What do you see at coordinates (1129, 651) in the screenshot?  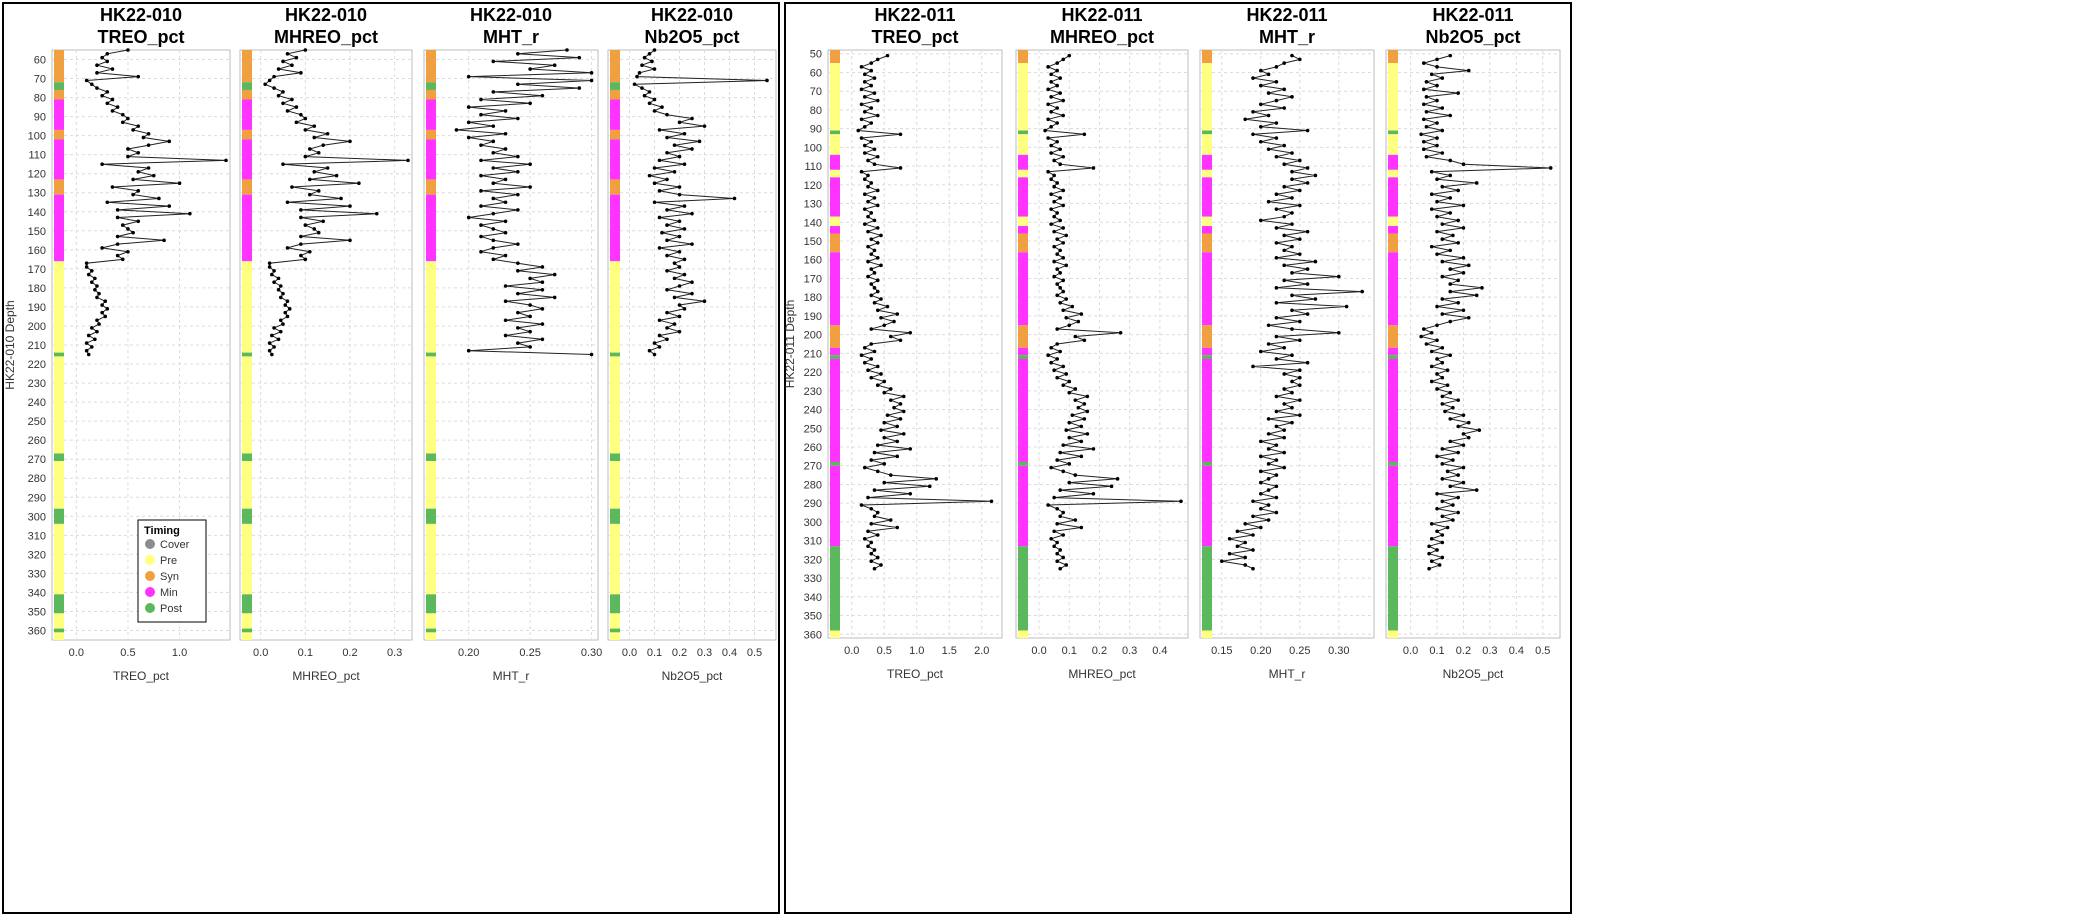 I see `x-tick-label: 0.3` at bounding box center [1129, 651].